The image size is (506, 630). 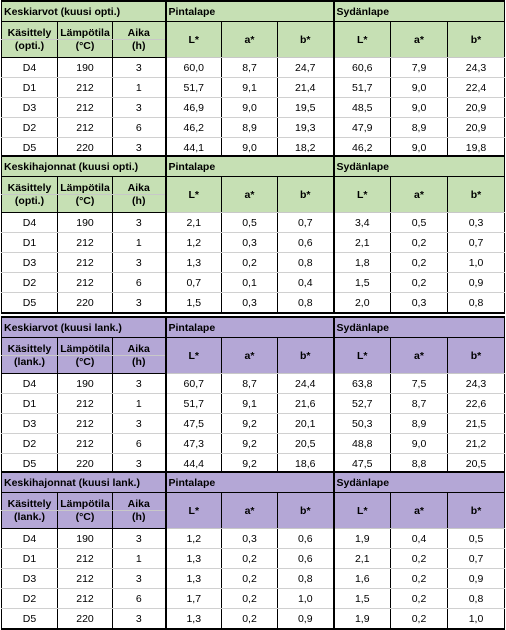 What do you see at coordinates (193, 67) in the screenshot?
I see `table-cell: 60,0` at bounding box center [193, 67].